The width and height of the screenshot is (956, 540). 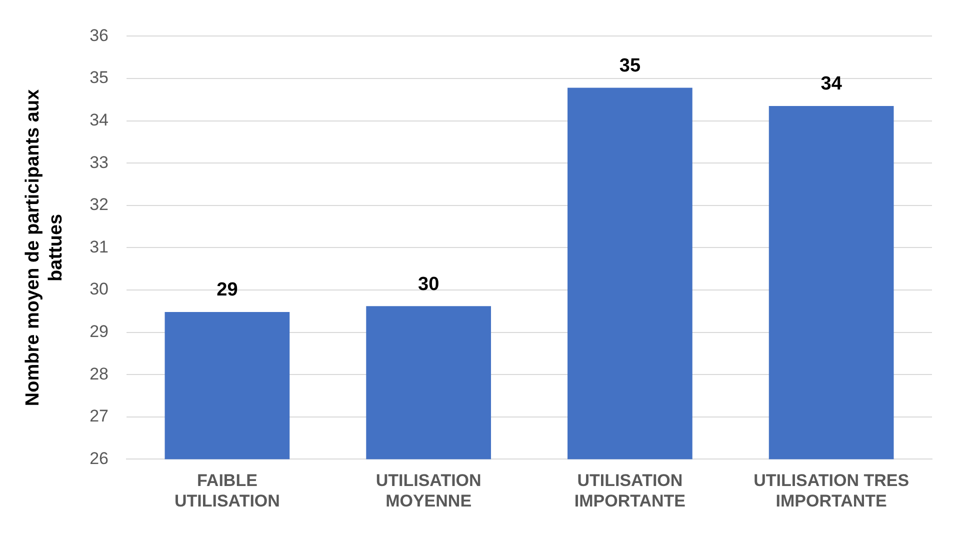 I want to click on y-axis-title: Nombre moyen de participants aux battues, so click(x=44, y=247).